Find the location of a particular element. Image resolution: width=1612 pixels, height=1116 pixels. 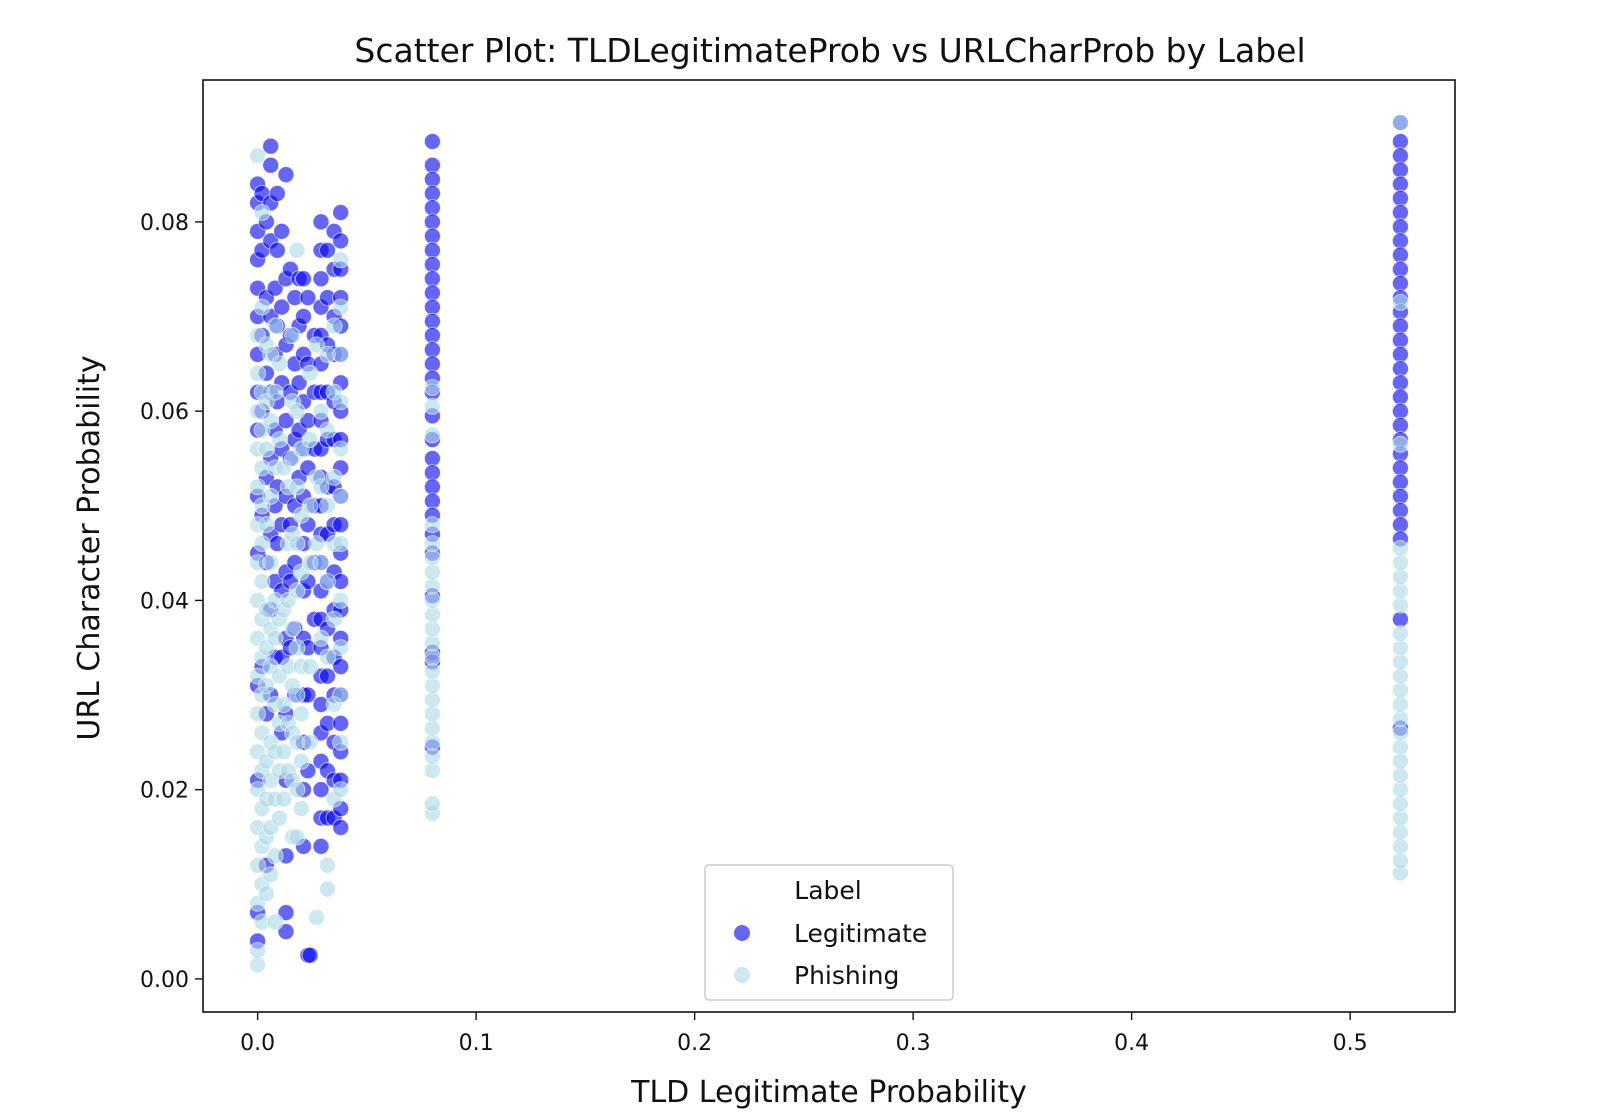

y-tick-label: 0.00 is located at coordinates (164, 980).